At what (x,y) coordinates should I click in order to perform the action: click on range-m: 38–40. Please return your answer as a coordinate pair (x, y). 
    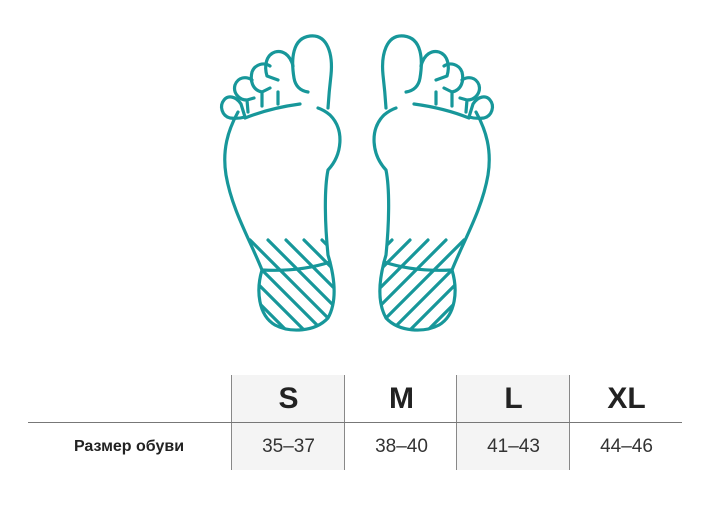
    Looking at the image, I should click on (401, 446).